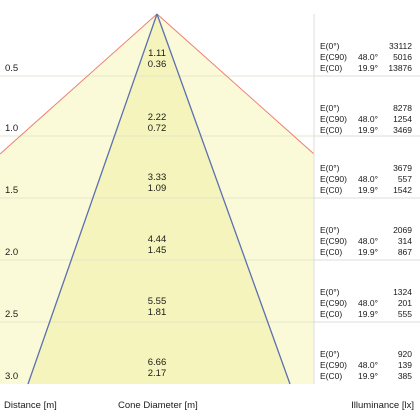 This screenshot has width=420, height=420. Describe the element at coordinates (405, 241) in the screenshot. I see `ec90-value: 314` at that location.